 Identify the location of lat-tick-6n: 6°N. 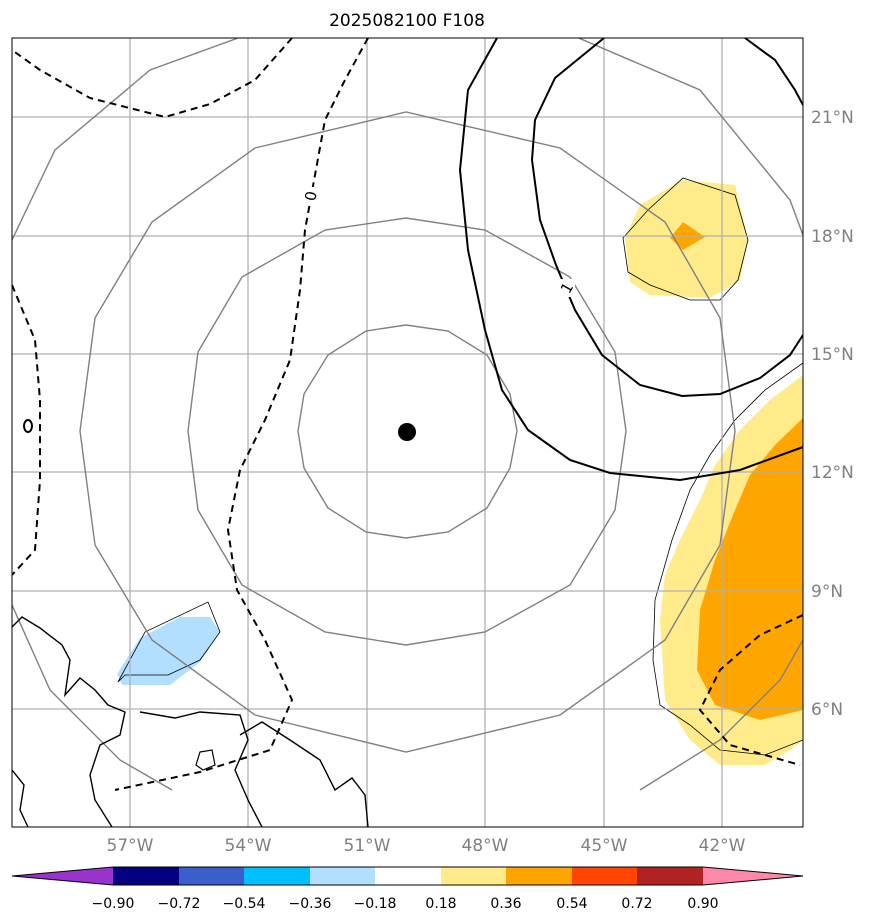
(827, 710).